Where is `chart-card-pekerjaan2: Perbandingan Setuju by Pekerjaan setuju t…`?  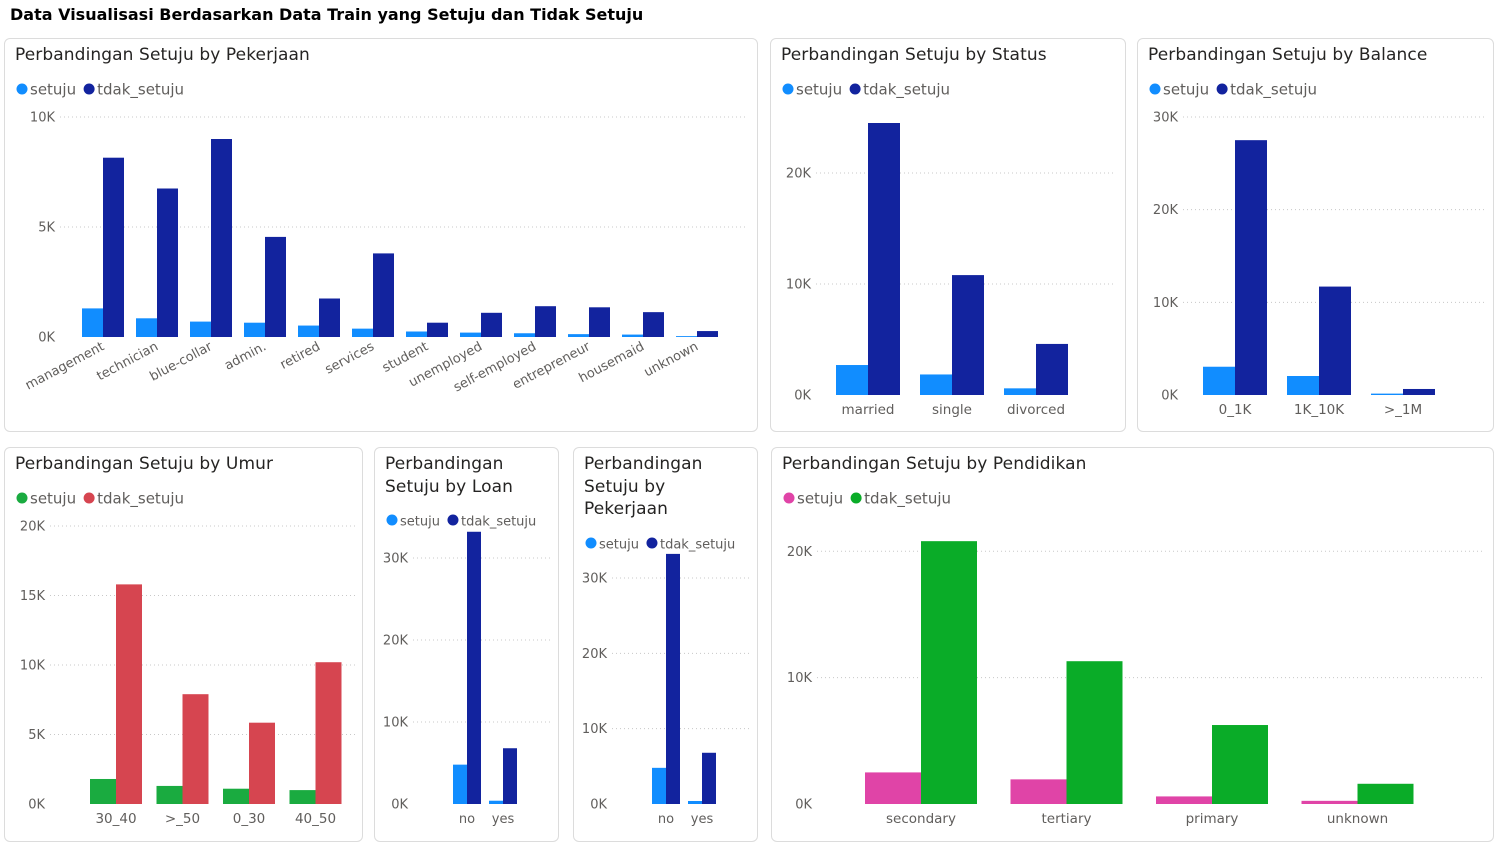 chart-card-pekerjaan2: Perbandingan Setuju by Pekerjaan setuju t… is located at coordinates (665, 644).